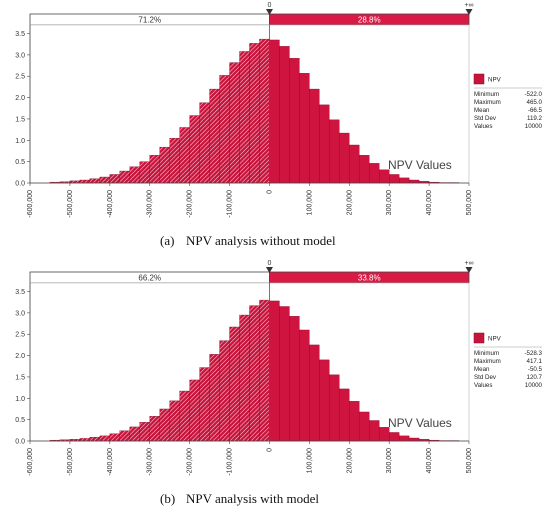 The image size is (550, 516). What do you see at coordinates (535, 118) in the screenshot?
I see `stat-value: 119.2` at bounding box center [535, 118].